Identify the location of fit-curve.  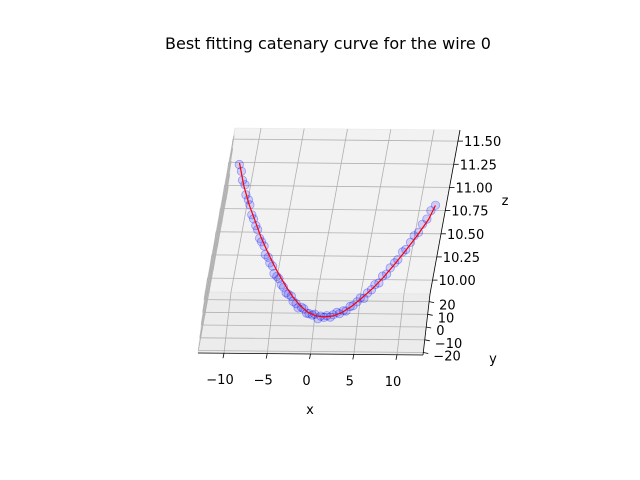
(337, 240).